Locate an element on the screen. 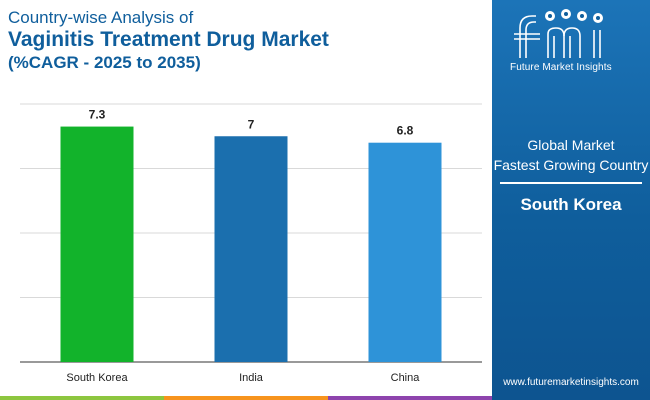 The width and height of the screenshot is (650, 400). logo-caption: Future Market Insights is located at coordinates (561, 67).